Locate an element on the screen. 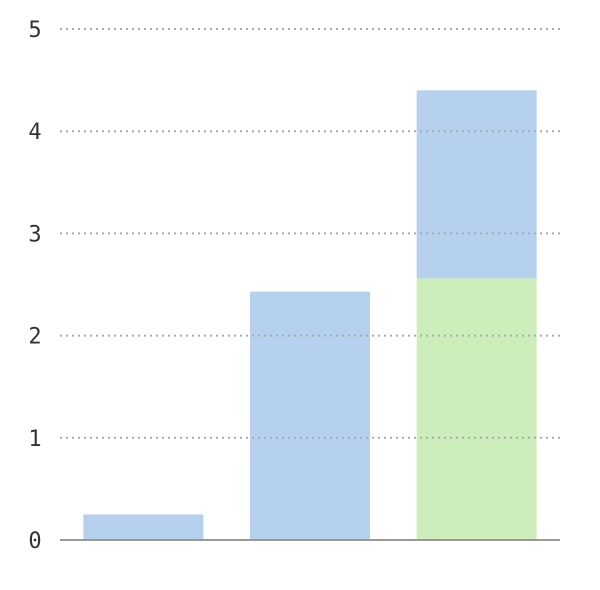 This screenshot has width=600, height=590. y-tick-label: 5 is located at coordinates (34, 30).